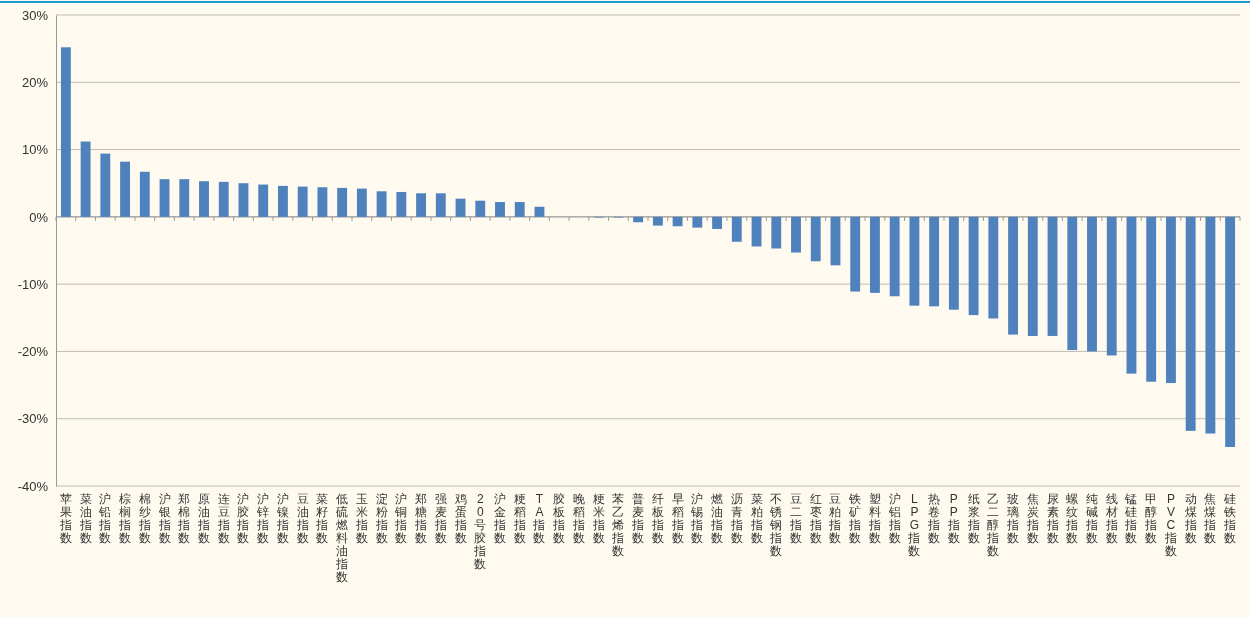 This screenshot has height=617, width=1250. What do you see at coordinates (33, 352) in the screenshot?
I see `y-tick-label: -20%` at bounding box center [33, 352].